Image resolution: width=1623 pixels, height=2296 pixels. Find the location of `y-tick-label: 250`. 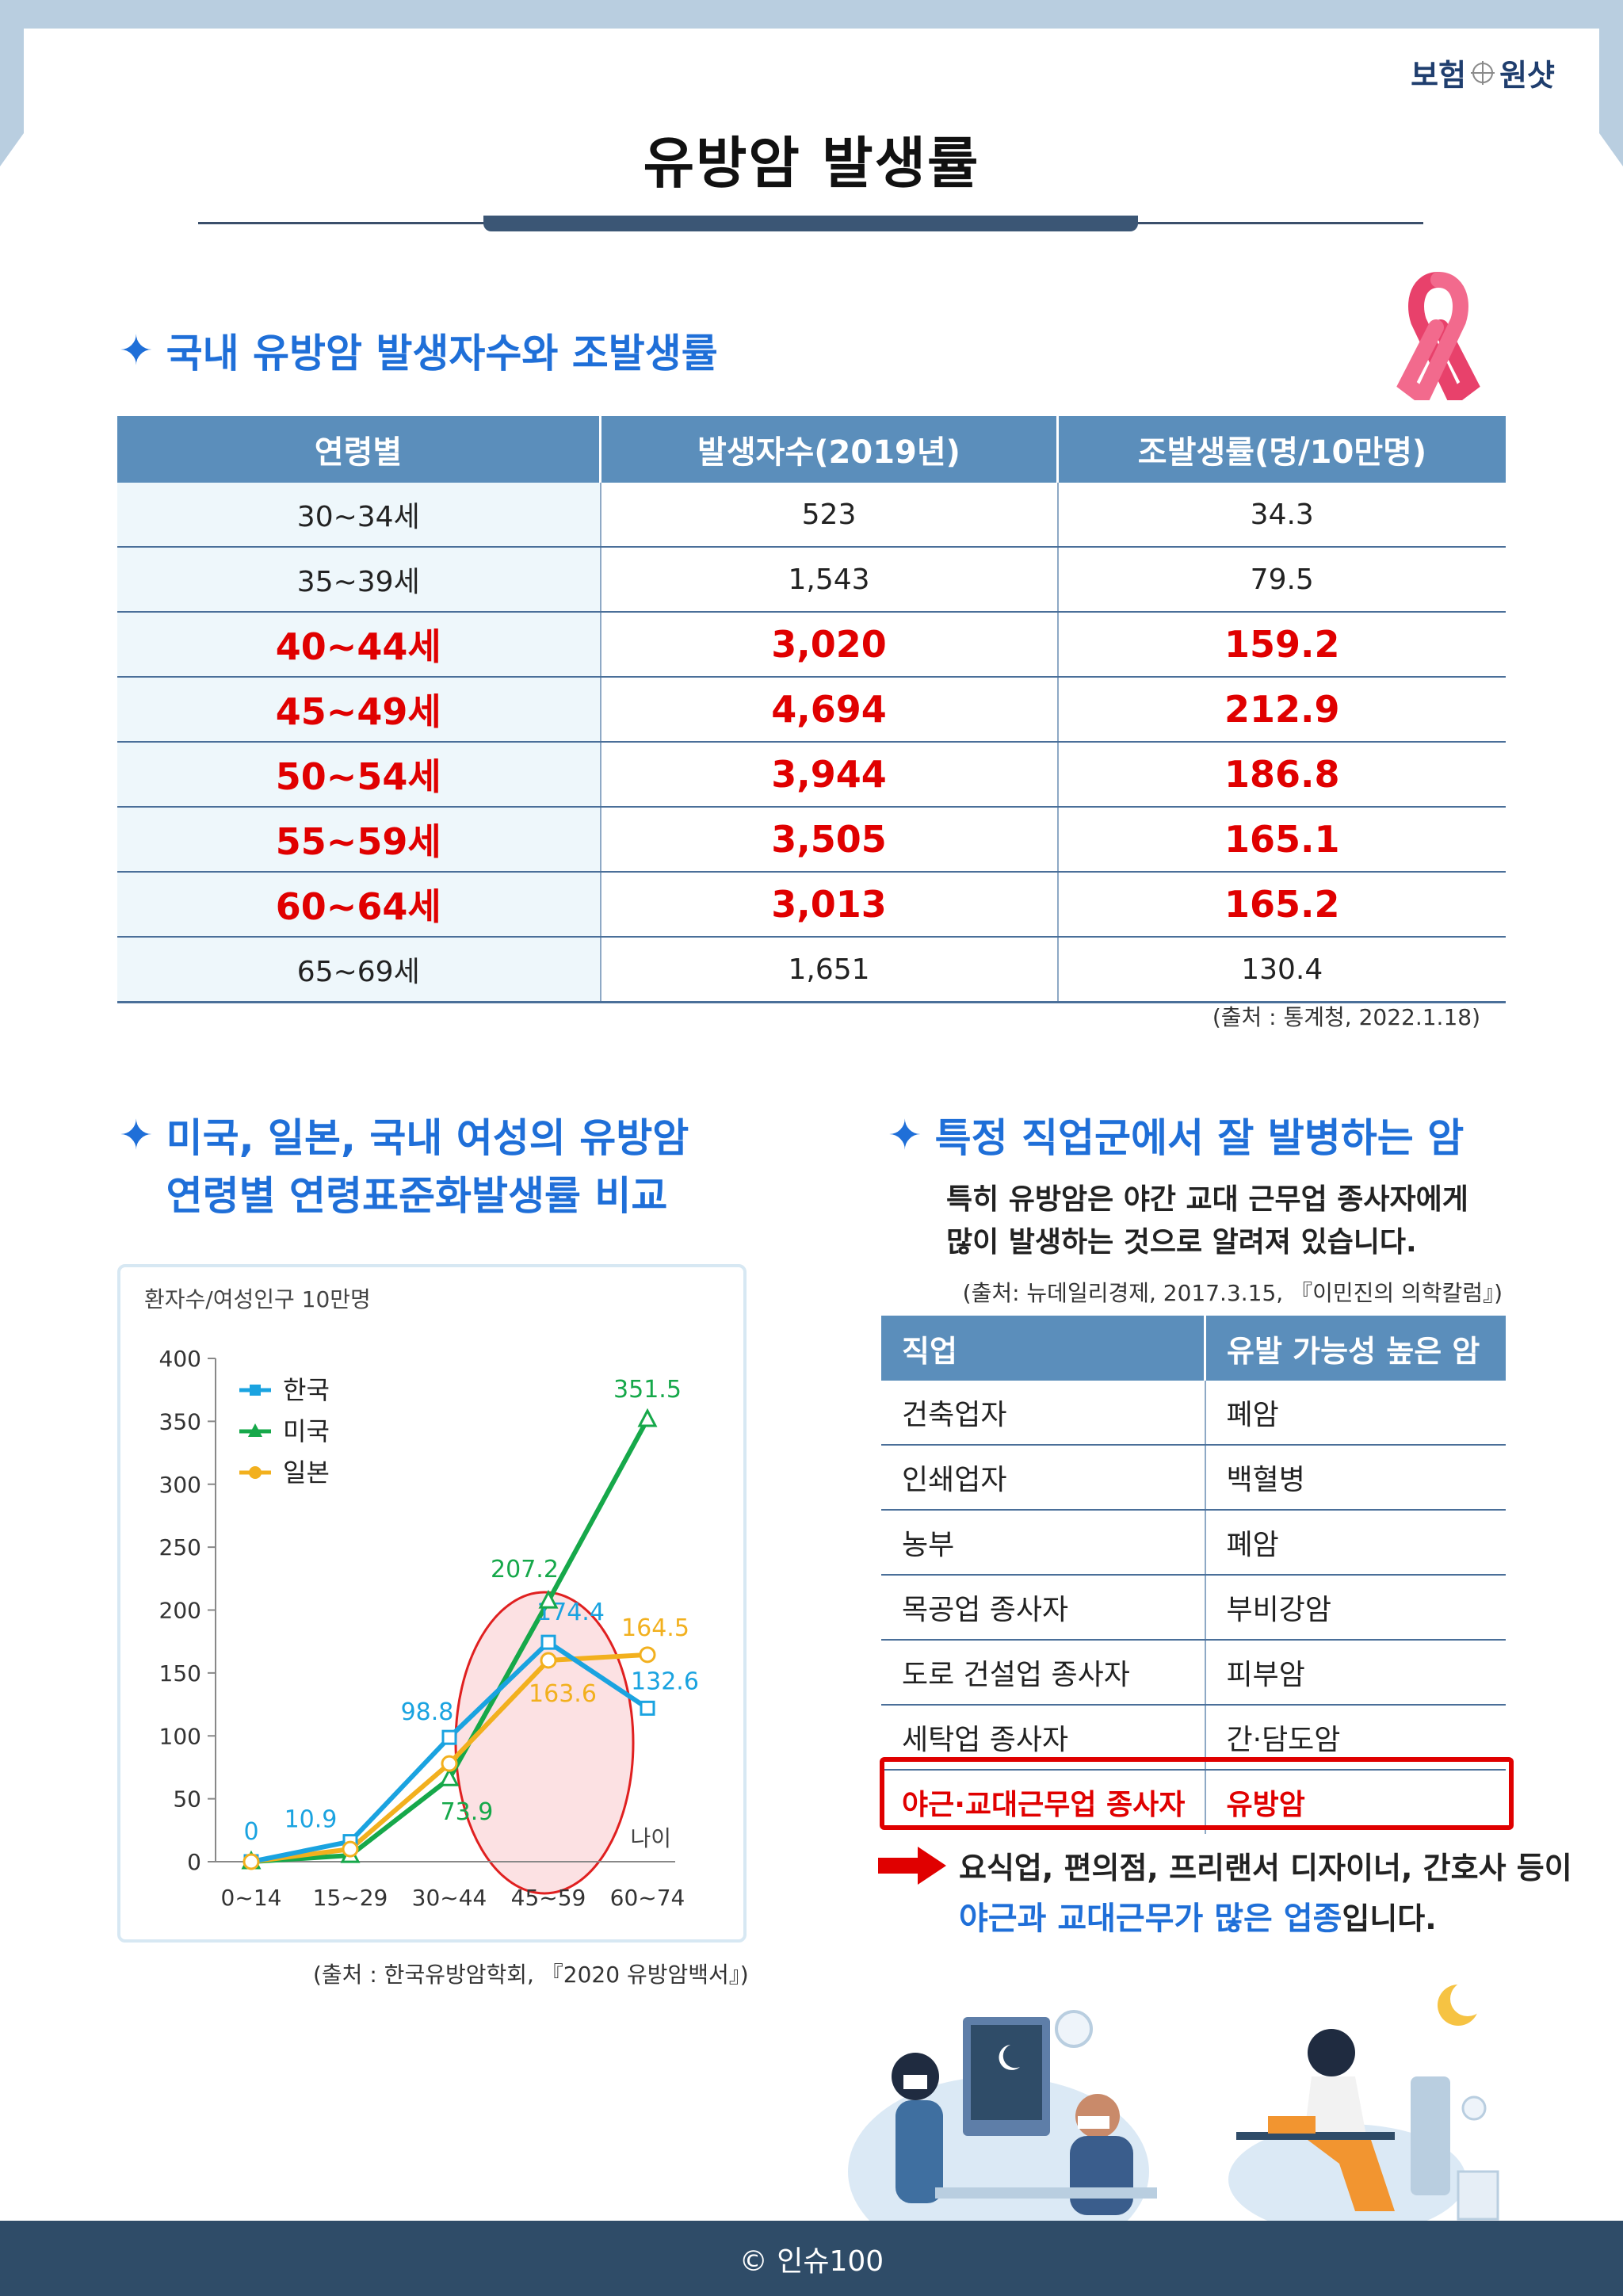

y-tick-label: 250 is located at coordinates (180, 1547).